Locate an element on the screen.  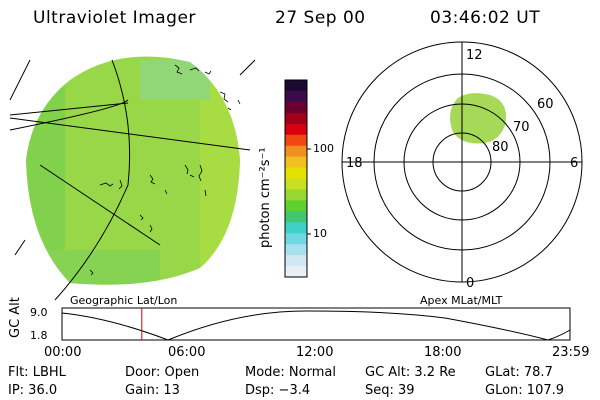
timeline-xtick-0000: 00:00 is located at coordinates (63, 352).